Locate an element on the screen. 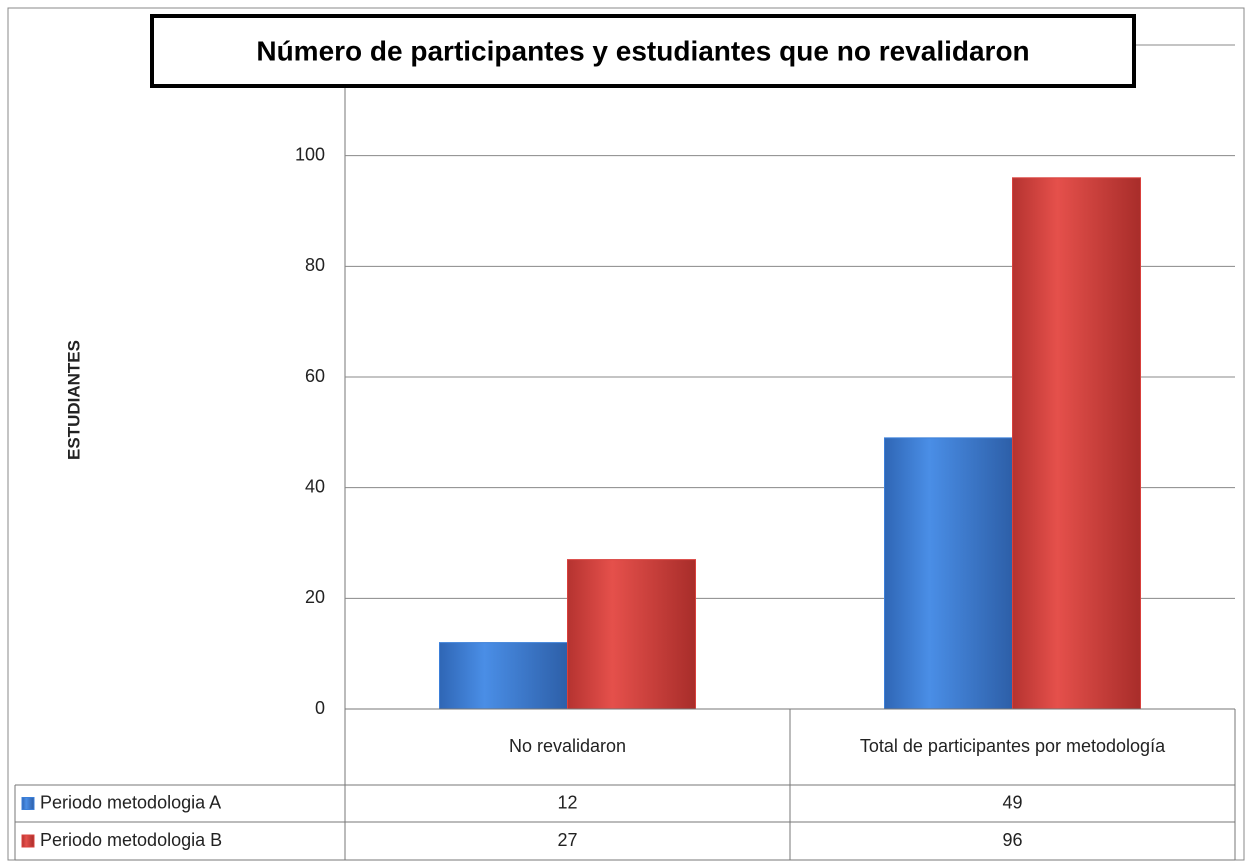 This screenshot has height=868, width=1252. data-table-value: 49 is located at coordinates (1012, 802).